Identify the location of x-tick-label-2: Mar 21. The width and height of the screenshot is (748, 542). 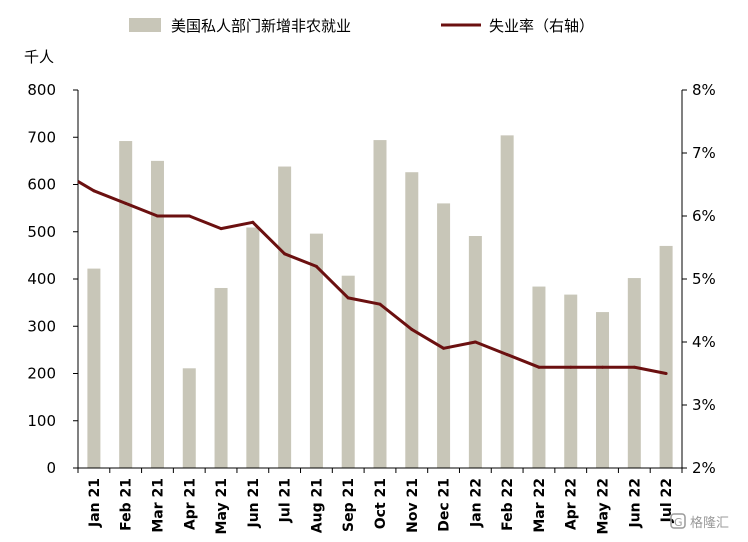
(158, 505).